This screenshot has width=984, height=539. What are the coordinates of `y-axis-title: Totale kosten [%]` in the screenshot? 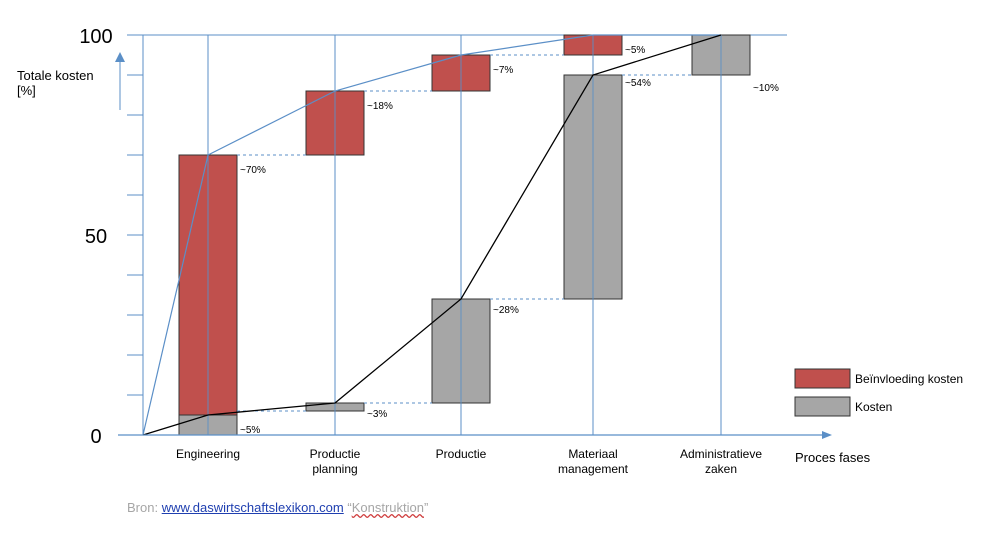 It's located at (55, 83).